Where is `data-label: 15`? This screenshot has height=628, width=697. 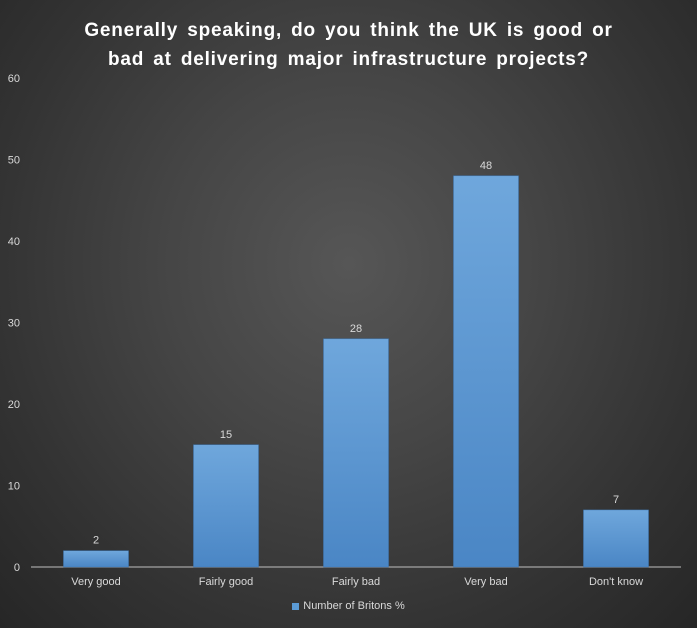
data-label: 15 is located at coordinates (226, 435).